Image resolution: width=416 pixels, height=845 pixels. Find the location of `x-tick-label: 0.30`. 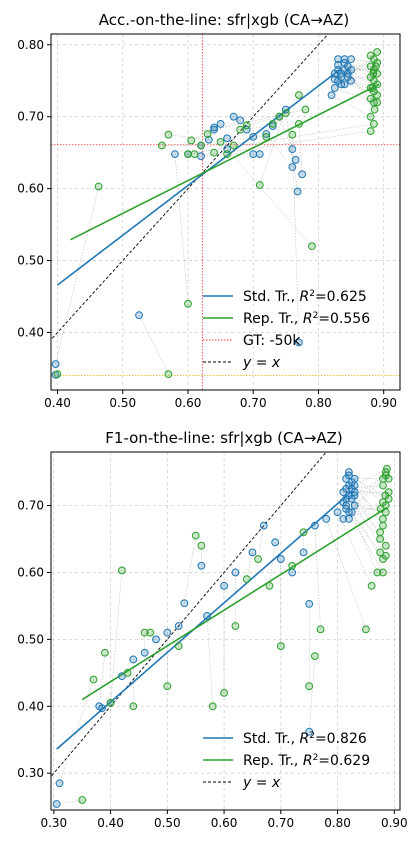

x-tick-label: 0.30 is located at coordinates (53, 823).